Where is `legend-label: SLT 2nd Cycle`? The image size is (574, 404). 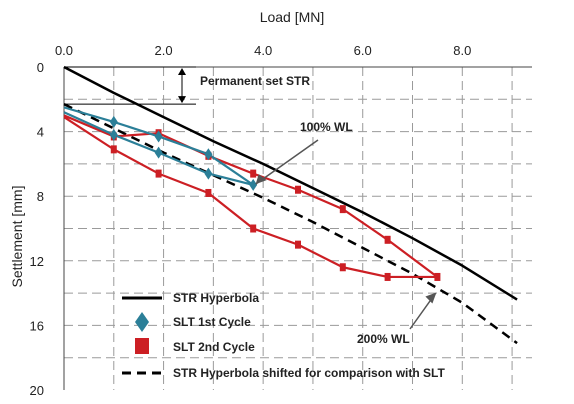 legend-label: SLT 2nd Cycle is located at coordinates (214, 347).